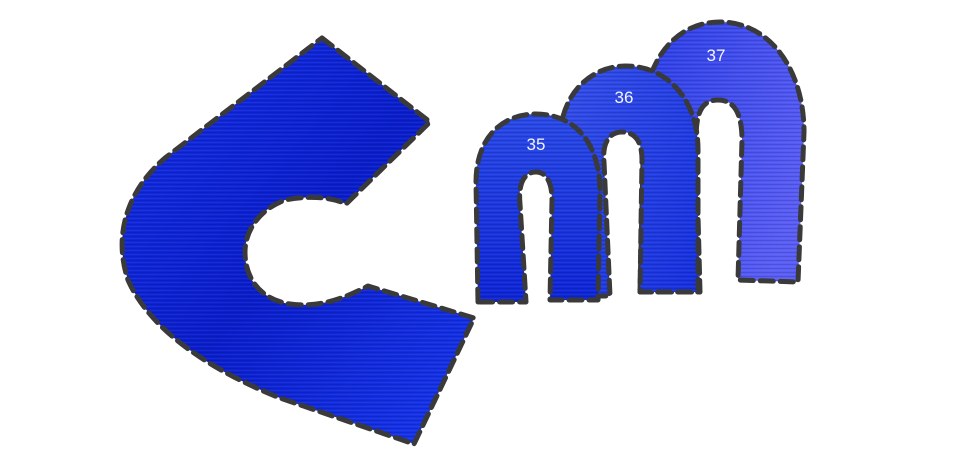 The image size is (960, 471). I want to click on arch-36-label: 36, so click(624, 97).